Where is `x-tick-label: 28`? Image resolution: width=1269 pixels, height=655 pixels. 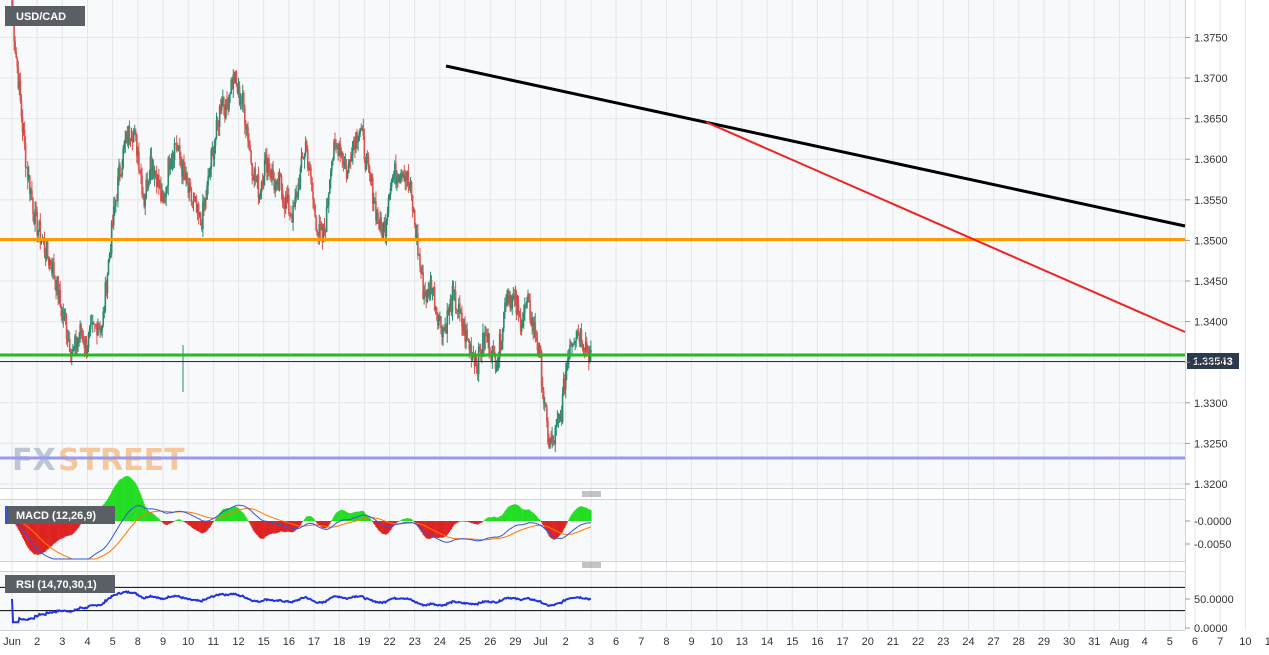
x-tick-label: 28 is located at coordinates (1019, 642).